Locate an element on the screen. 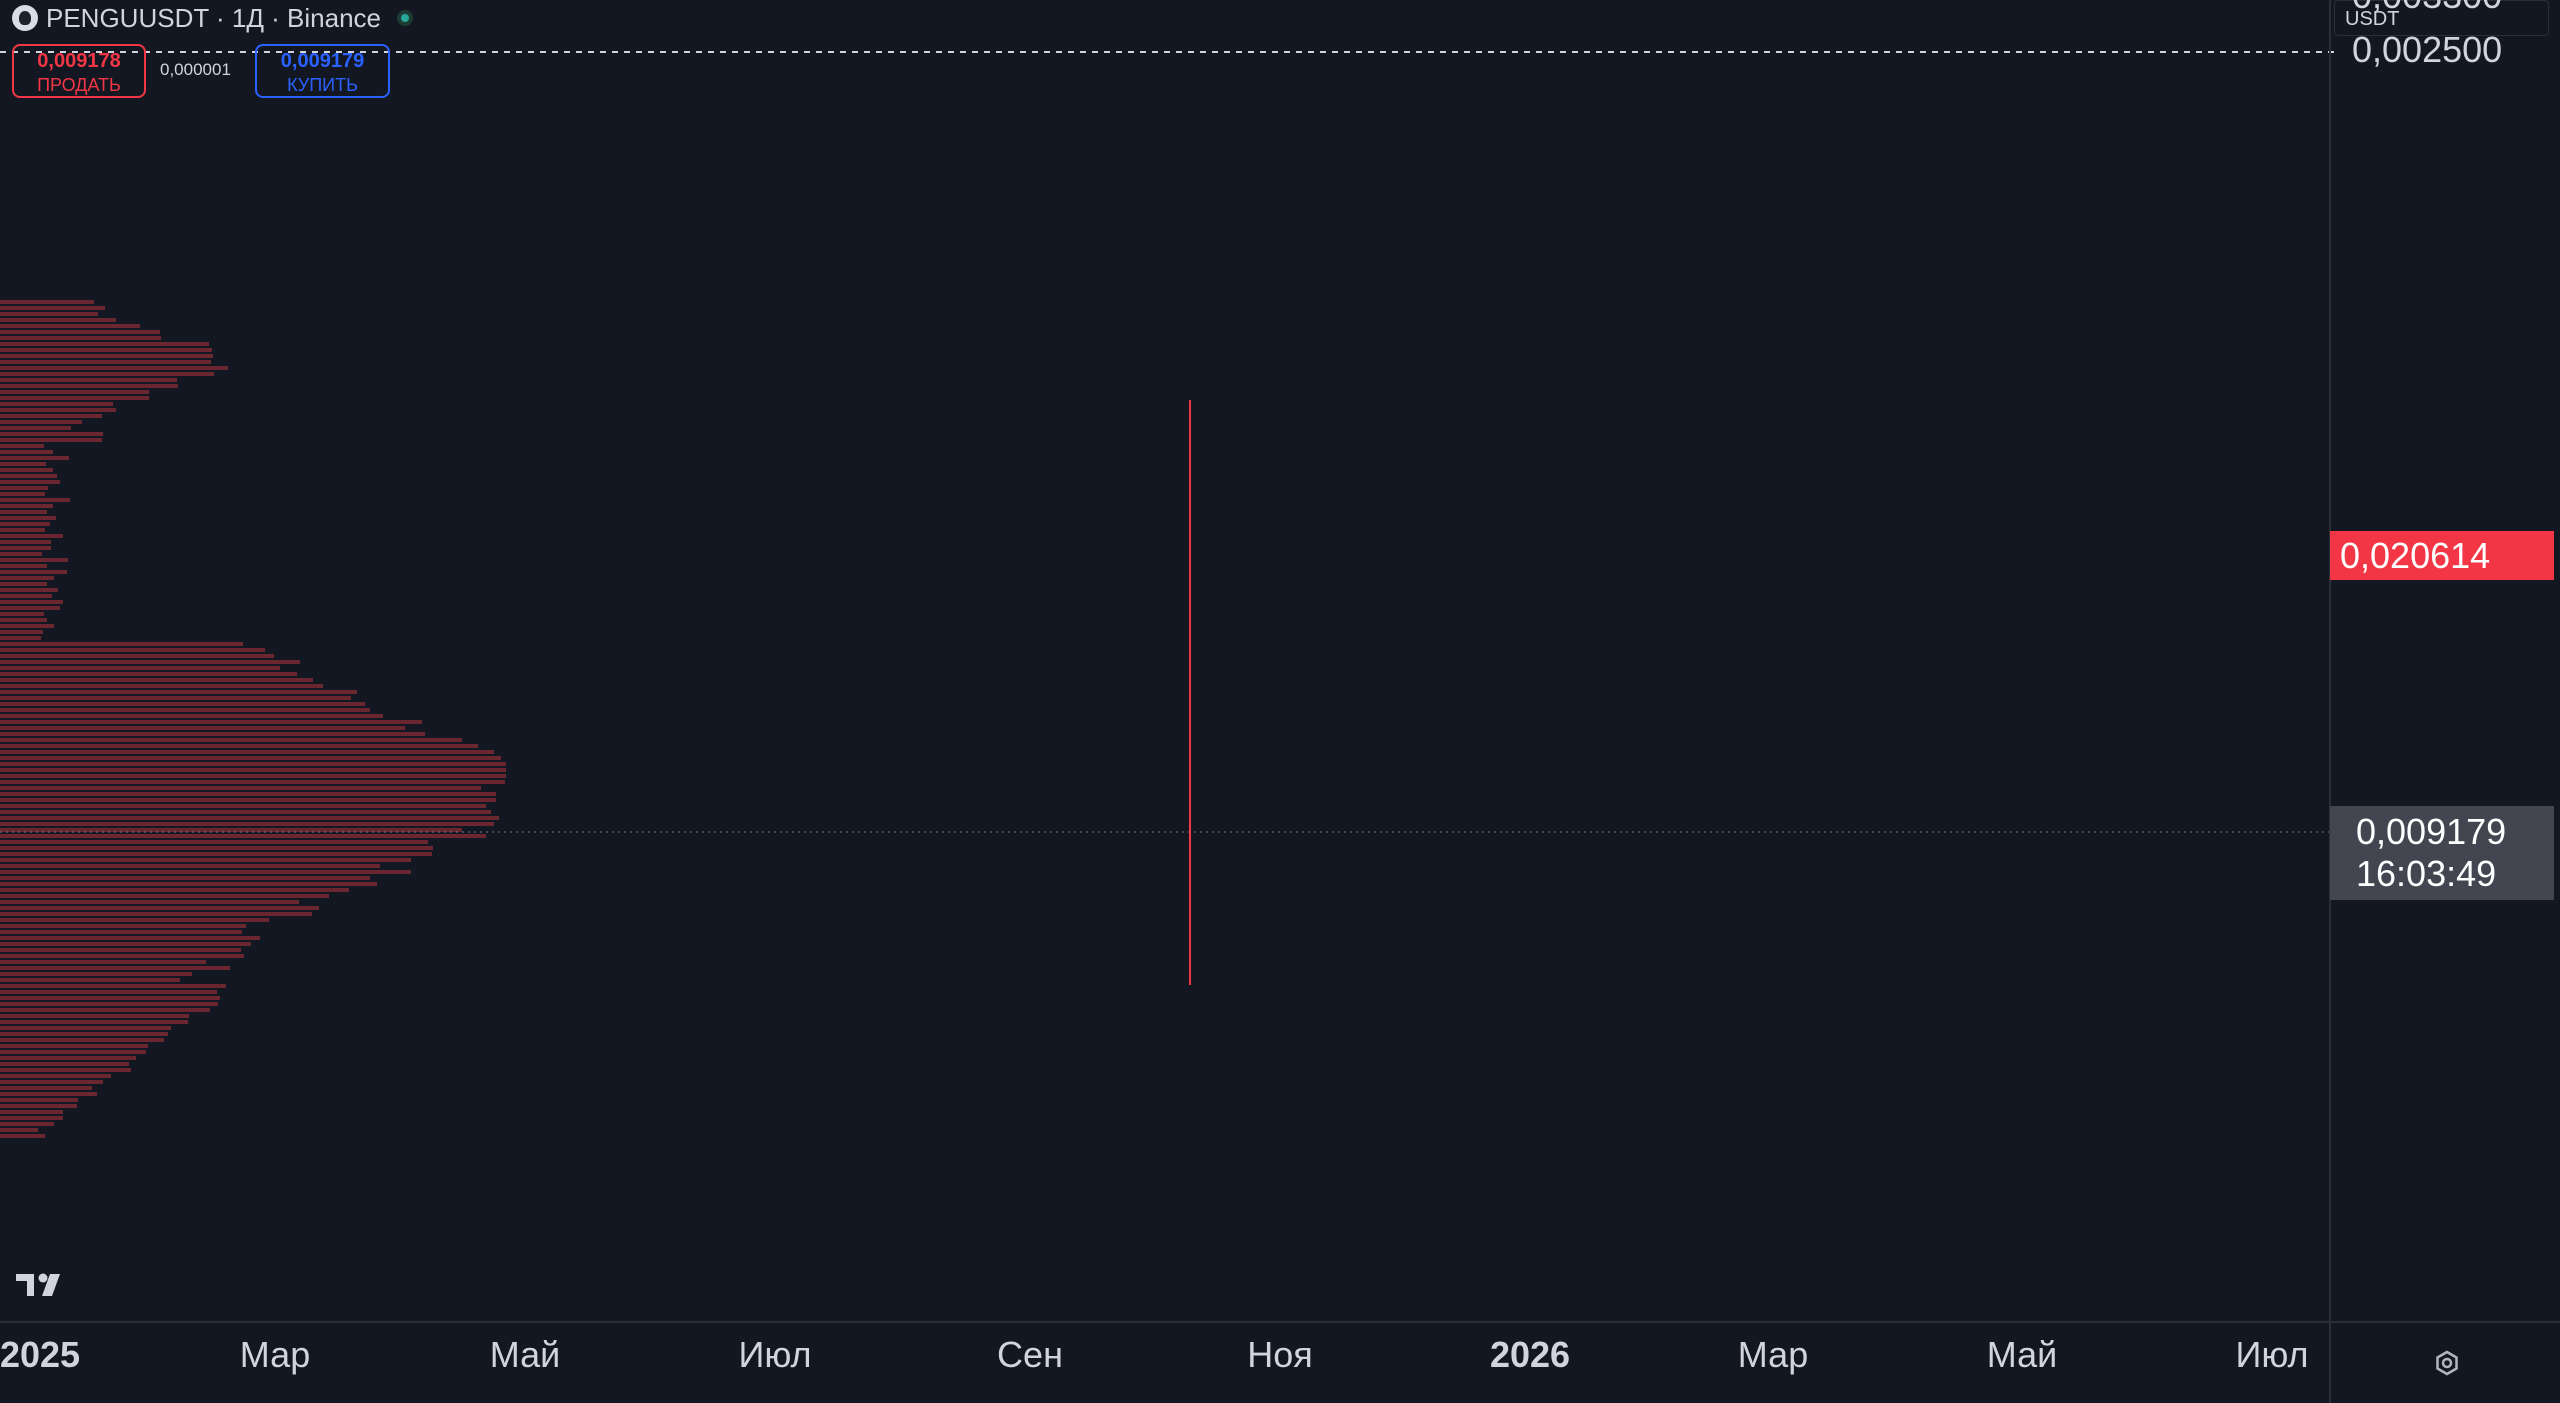  symbol-header: PENGUUSDT · 1Д · Binance is located at coordinates (213, 18).